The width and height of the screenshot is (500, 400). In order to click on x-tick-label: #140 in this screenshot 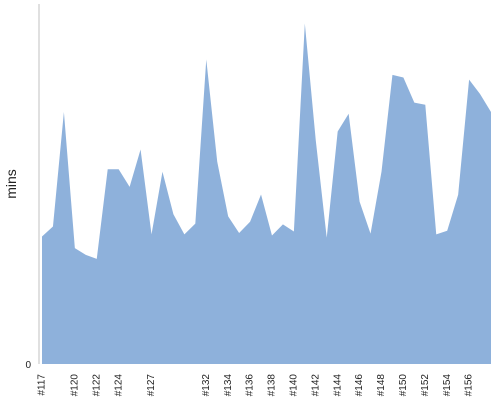, I will do `click(294, 385)`.